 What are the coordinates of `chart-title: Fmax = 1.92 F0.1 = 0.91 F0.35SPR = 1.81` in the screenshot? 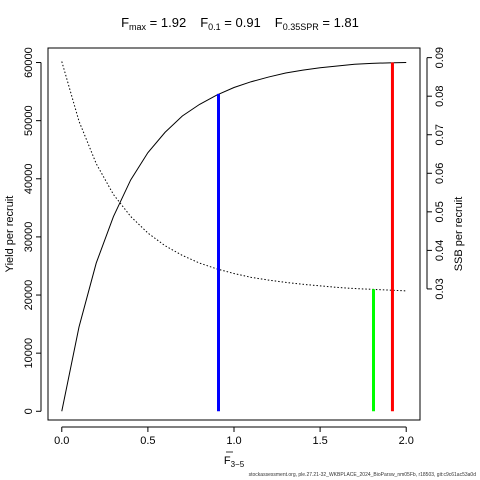 It's located at (240, 23).